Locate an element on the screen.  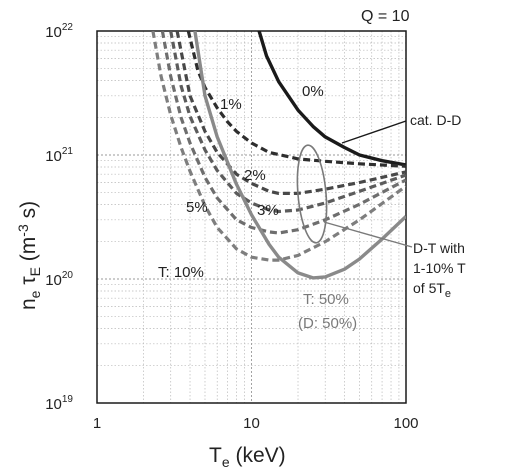
label-1pct: 1% is located at coordinates (231, 104).